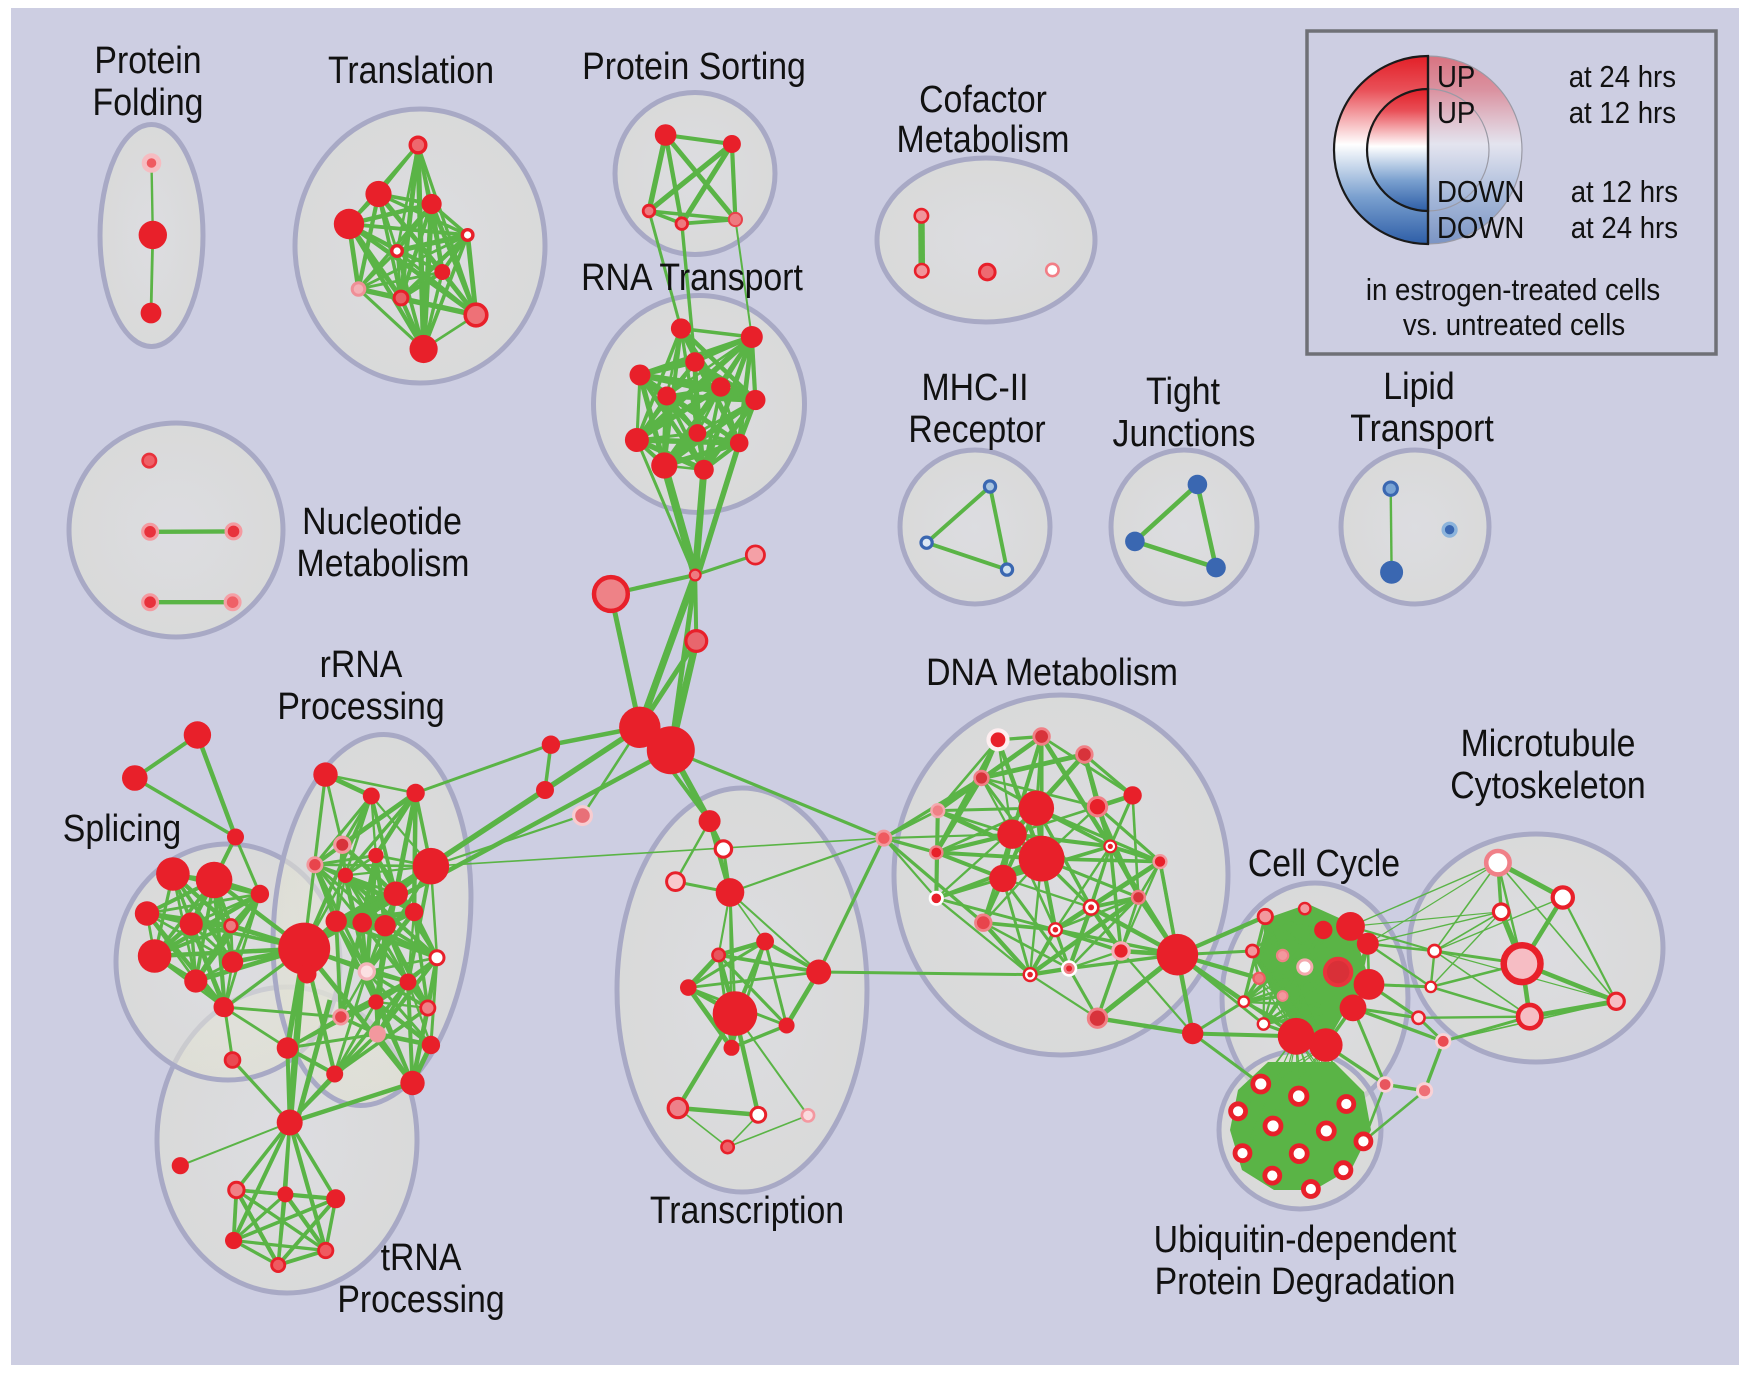 Image resolution: width=1750 pixels, height=1376 pixels. Describe the element at coordinates (976, 428) in the screenshot. I see `svg-text: Receptor` at that location.